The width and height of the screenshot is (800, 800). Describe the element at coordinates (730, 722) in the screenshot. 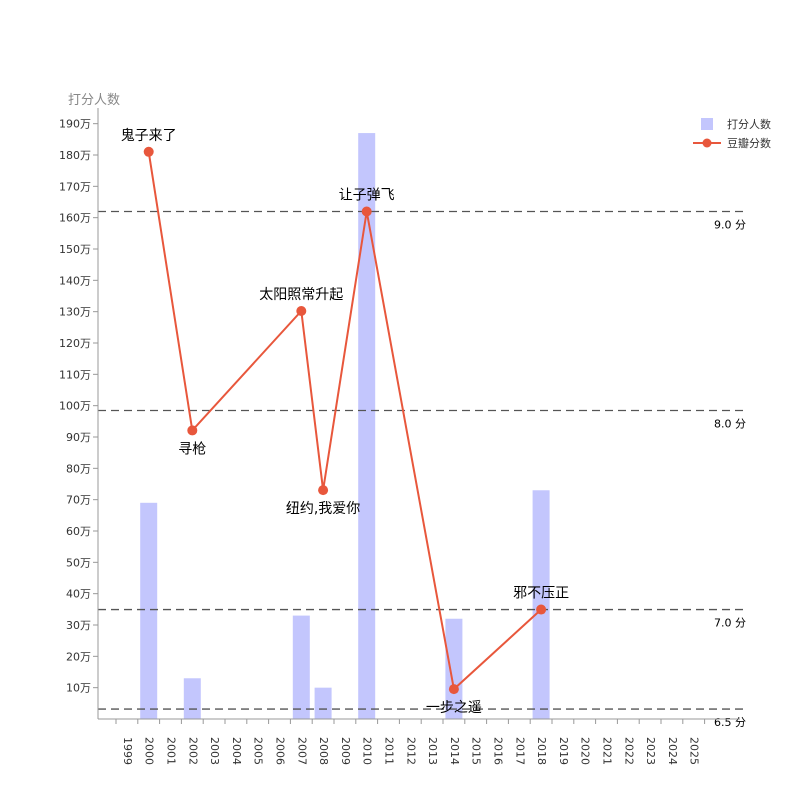

I see `reference-line-label: 6.5 分` at that location.